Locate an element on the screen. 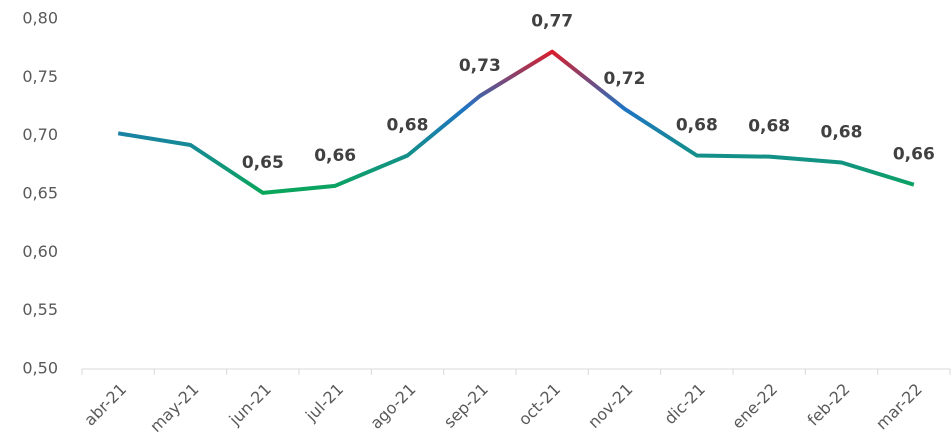 This screenshot has width=951, height=444. x-tick-label: feb-22 is located at coordinates (828, 405).